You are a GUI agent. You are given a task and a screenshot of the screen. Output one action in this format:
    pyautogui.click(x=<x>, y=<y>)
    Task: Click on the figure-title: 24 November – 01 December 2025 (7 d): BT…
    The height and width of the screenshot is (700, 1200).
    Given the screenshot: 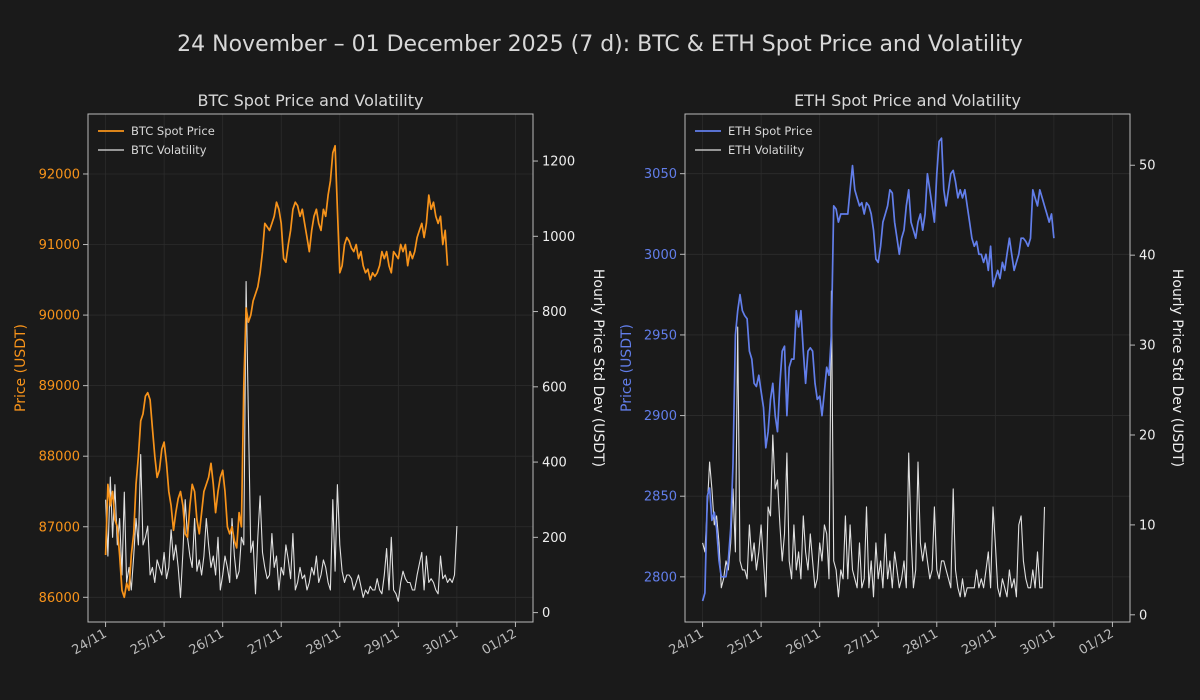 What is the action you would take?
    pyautogui.click(x=600, y=44)
    